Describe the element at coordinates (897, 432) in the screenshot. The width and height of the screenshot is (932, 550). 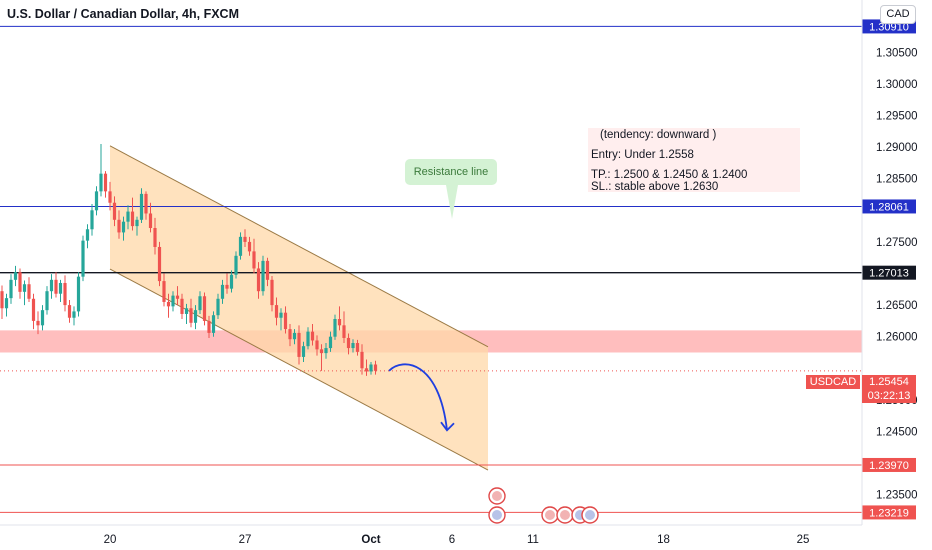
I see `y-tick-label: 1.24500` at that location.